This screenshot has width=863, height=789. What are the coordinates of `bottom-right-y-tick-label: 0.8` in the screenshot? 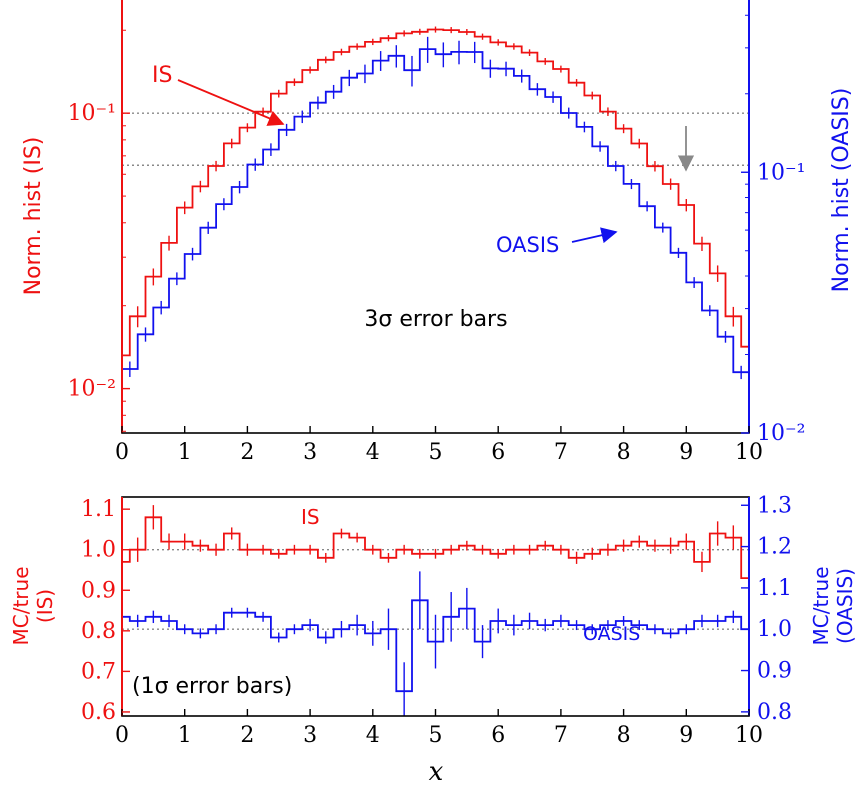 It's located at (774, 712).